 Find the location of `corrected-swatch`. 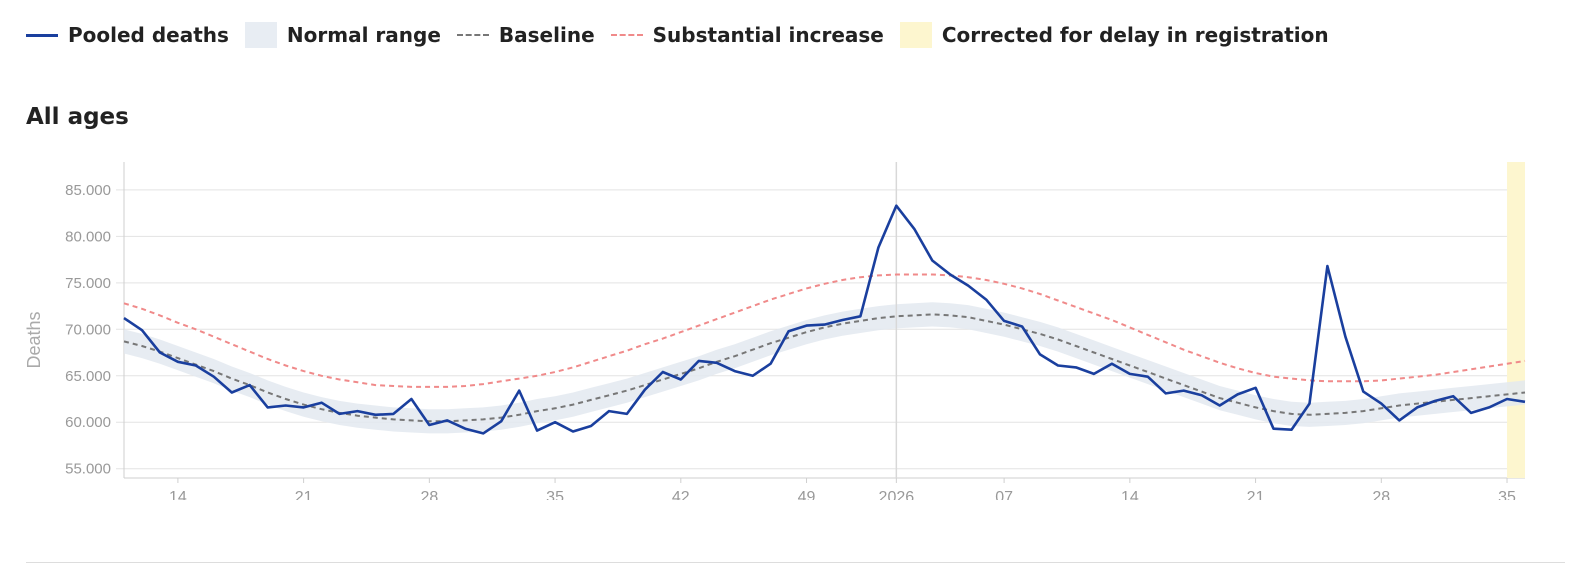

corrected-swatch is located at coordinates (915, 35).